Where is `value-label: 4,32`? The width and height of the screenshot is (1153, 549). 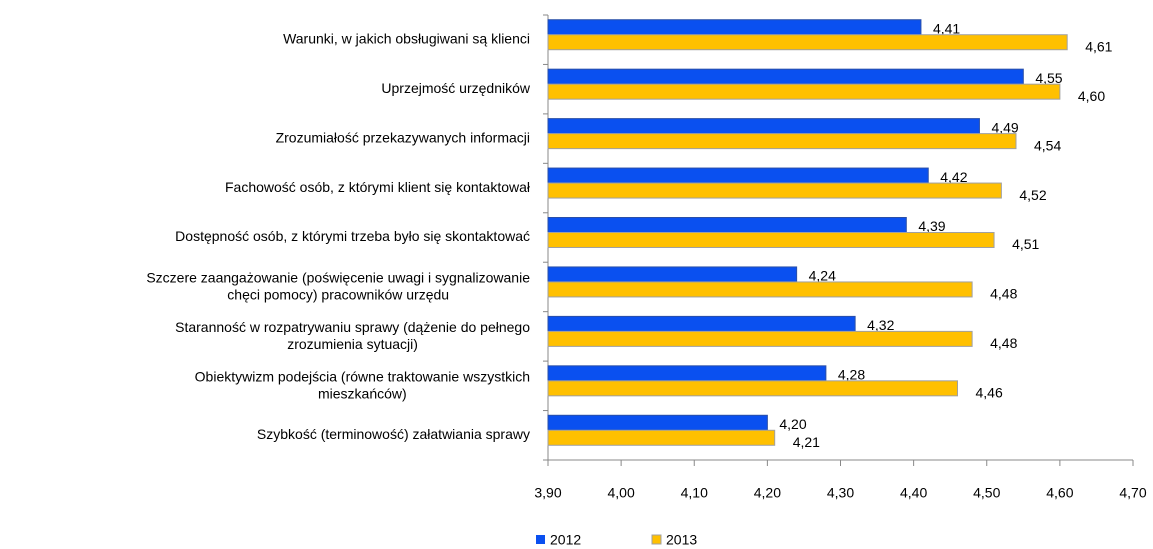 value-label: 4,32 is located at coordinates (880, 325).